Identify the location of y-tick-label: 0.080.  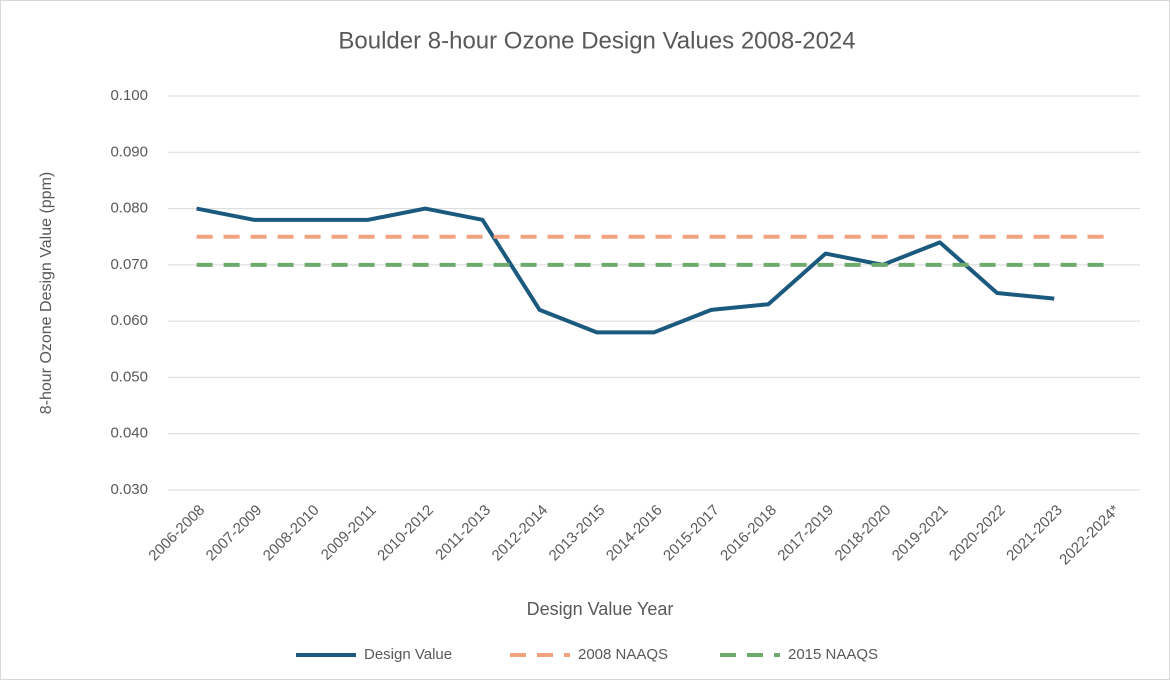
(129, 208).